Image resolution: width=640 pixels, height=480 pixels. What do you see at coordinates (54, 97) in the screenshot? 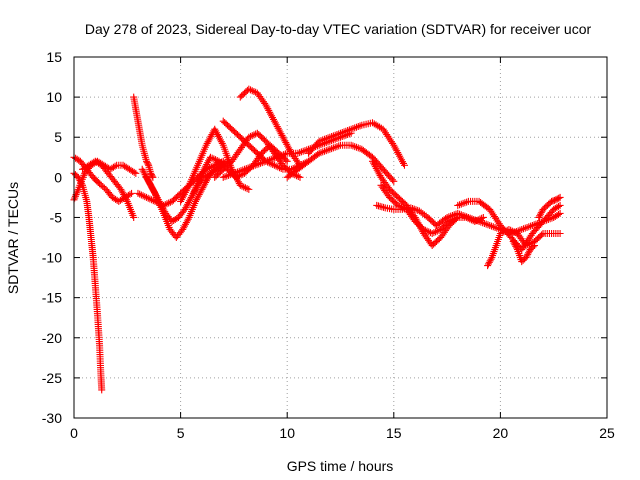
I see `y-tick-label: 10` at bounding box center [54, 97].